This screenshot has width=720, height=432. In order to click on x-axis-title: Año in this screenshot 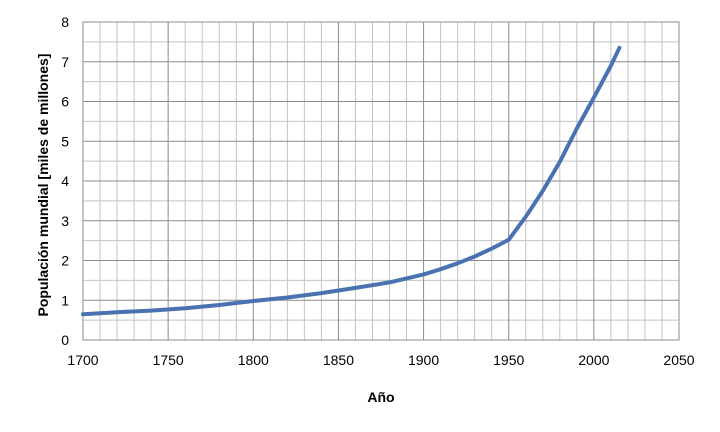, I will do `click(380, 397)`.